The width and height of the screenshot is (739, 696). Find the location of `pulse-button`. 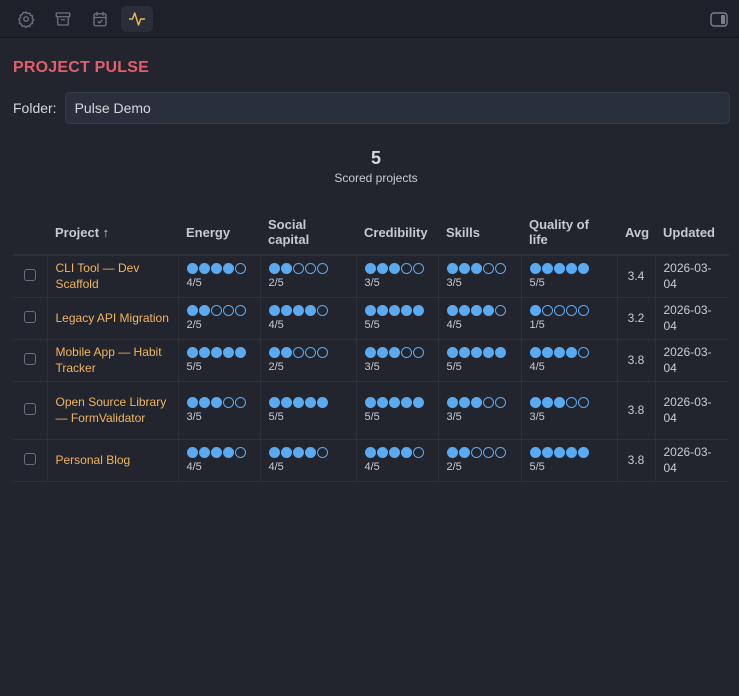

pulse-button is located at coordinates (137, 18).